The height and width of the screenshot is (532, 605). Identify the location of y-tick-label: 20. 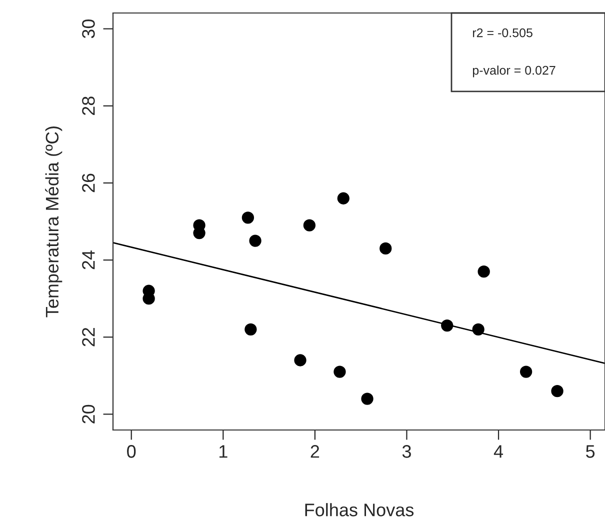
(88, 414).